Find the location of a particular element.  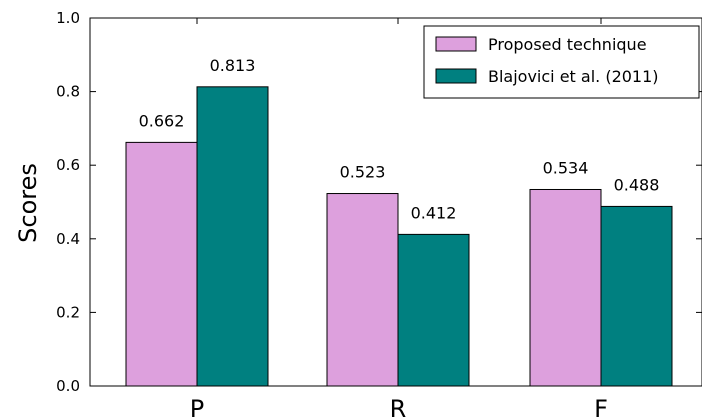

y-tick-label: 0.6 is located at coordinates (68, 165).